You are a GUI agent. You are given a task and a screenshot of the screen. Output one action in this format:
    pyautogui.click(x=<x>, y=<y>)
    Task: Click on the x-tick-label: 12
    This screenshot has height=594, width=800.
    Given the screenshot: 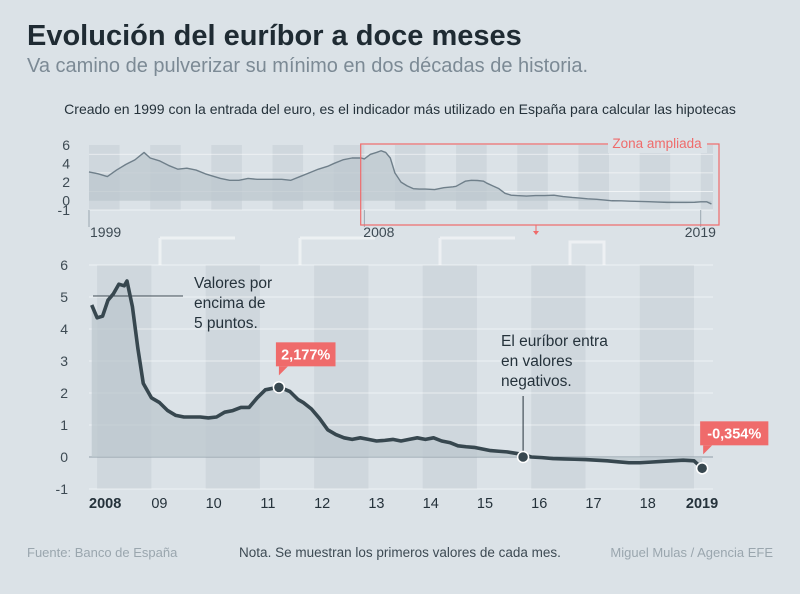 What is the action you would take?
    pyautogui.click(x=322, y=504)
    